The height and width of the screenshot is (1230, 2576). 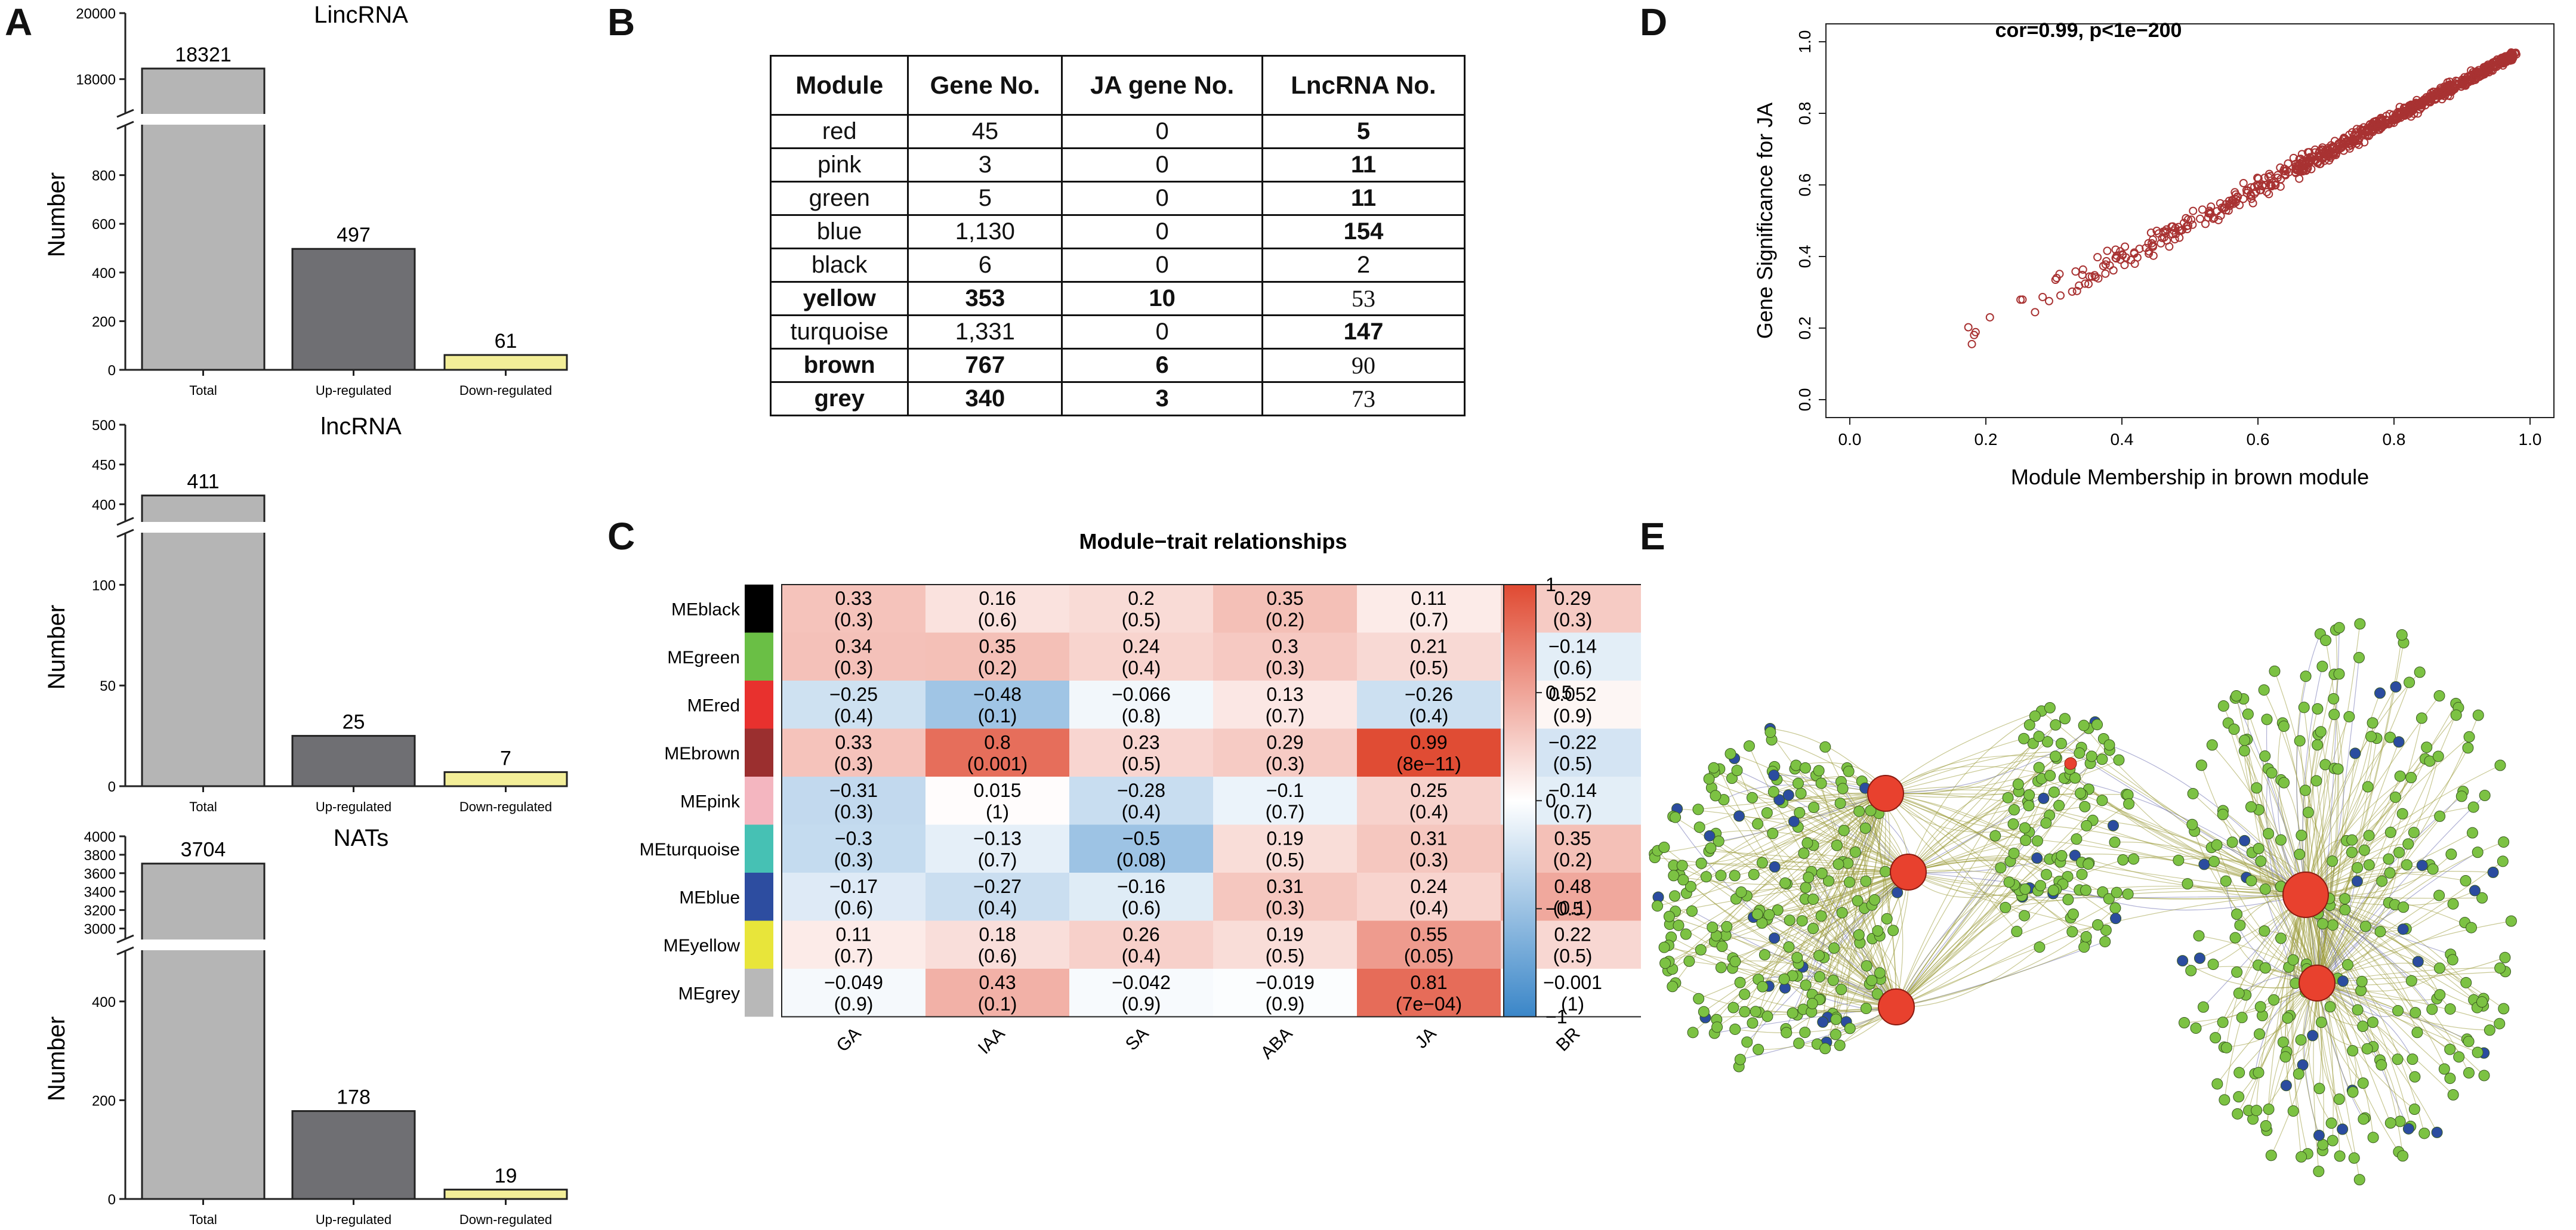 What do you see at coordinates (347, 120) in the screenshot?
I see `axis-break-gap` at bounding box center [347, 120].